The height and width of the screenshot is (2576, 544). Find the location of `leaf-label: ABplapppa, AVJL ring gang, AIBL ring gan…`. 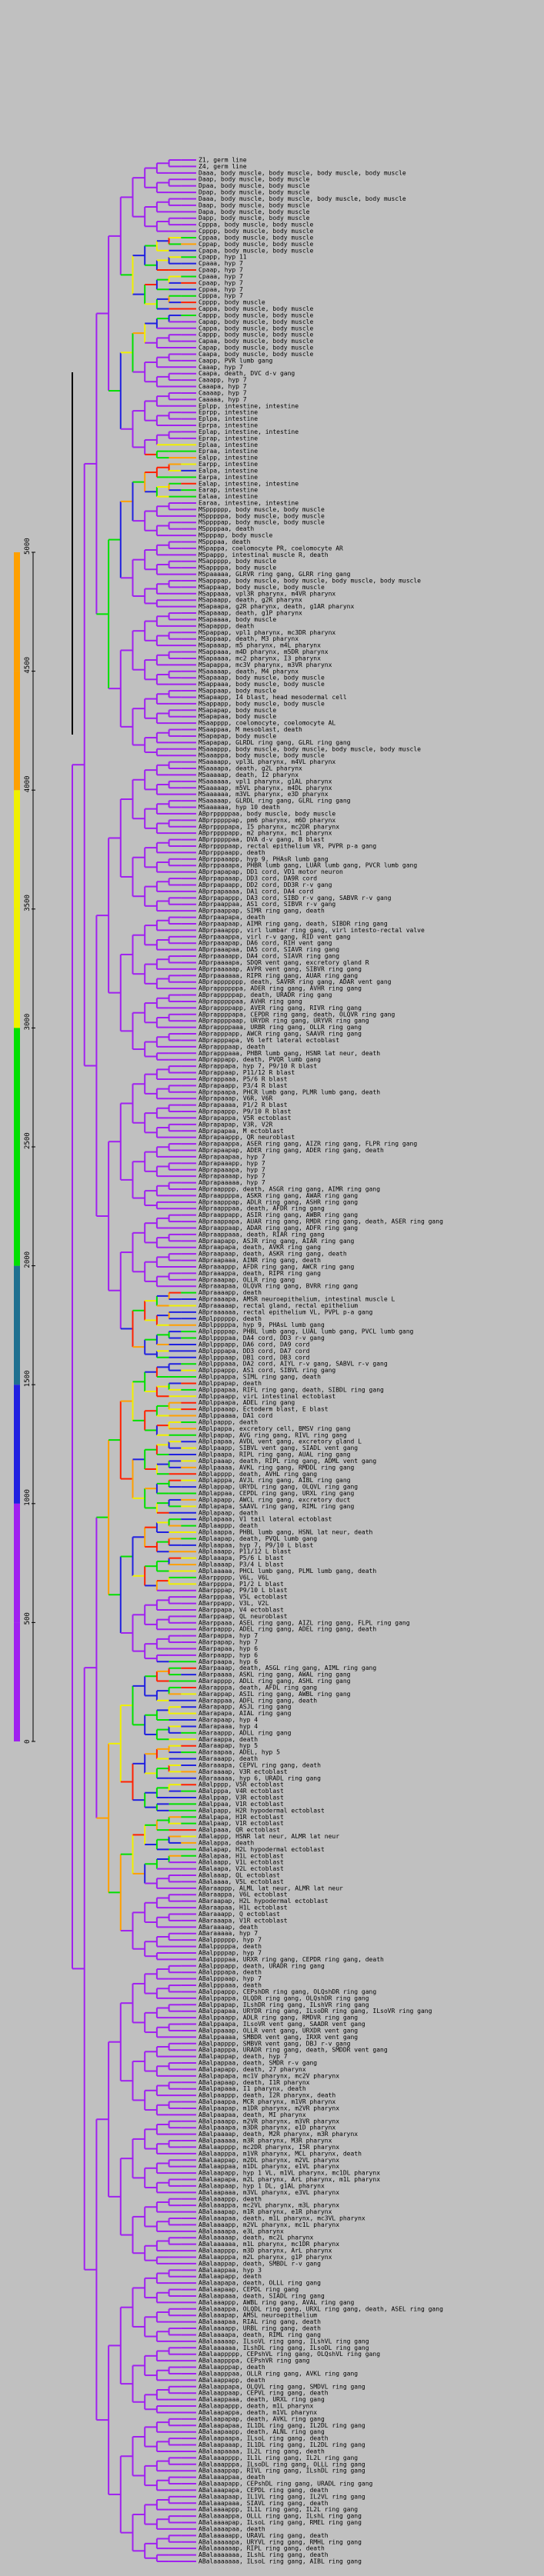

leaf-label: ABplapppa, AVJL ring gang, AIBL ring gan… is located at coordinates (275, 1480).